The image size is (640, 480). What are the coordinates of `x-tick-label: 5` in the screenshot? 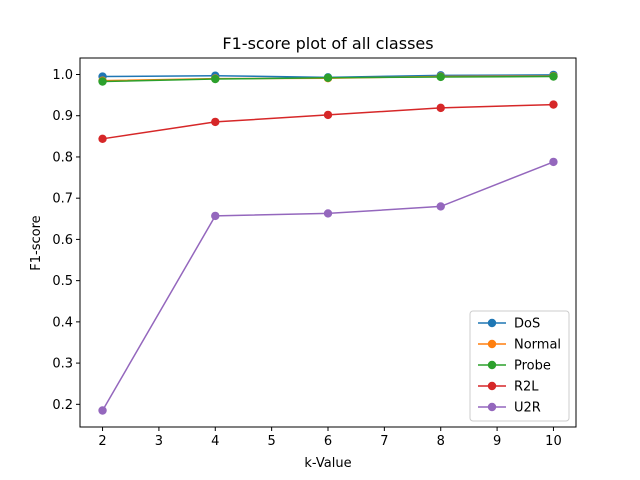 It's located at (271, 441).